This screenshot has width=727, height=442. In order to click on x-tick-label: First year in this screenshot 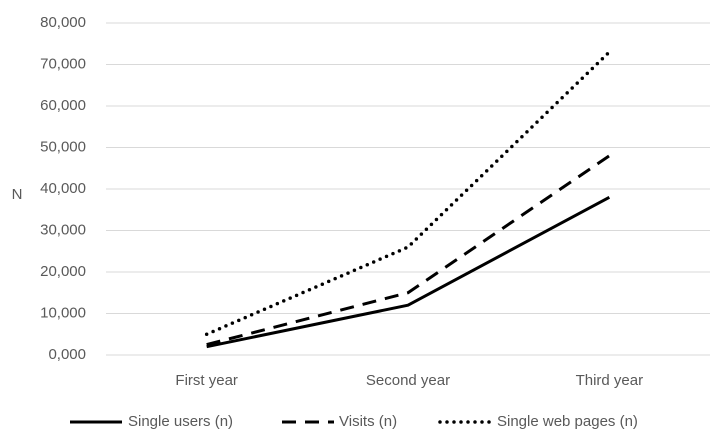, I will do `click(206, 380)`.